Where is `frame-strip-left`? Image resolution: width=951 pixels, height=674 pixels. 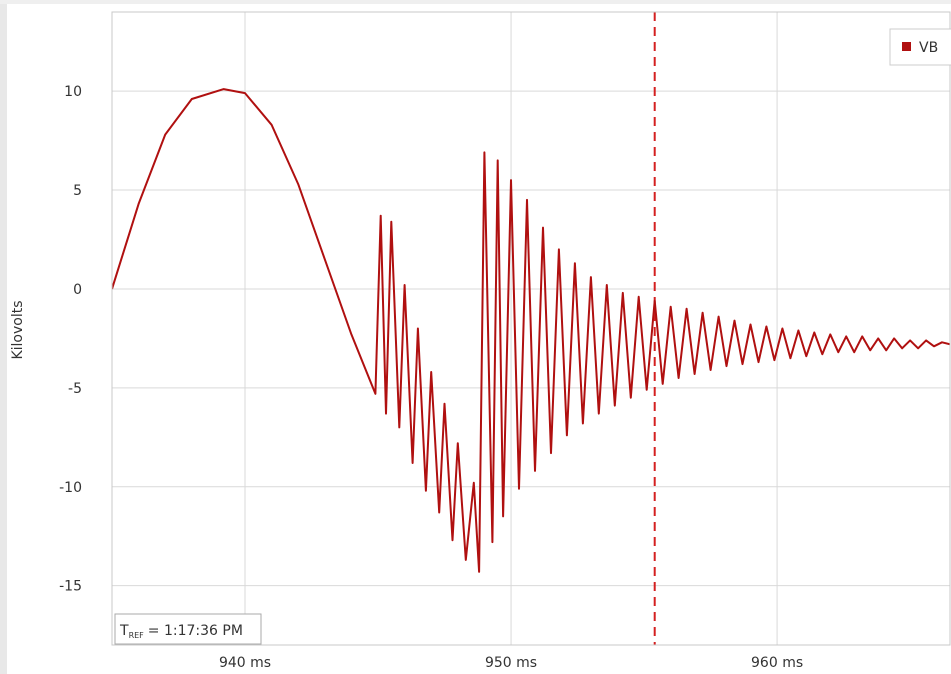
frame-strip-left is located at coordinates (3, 337).